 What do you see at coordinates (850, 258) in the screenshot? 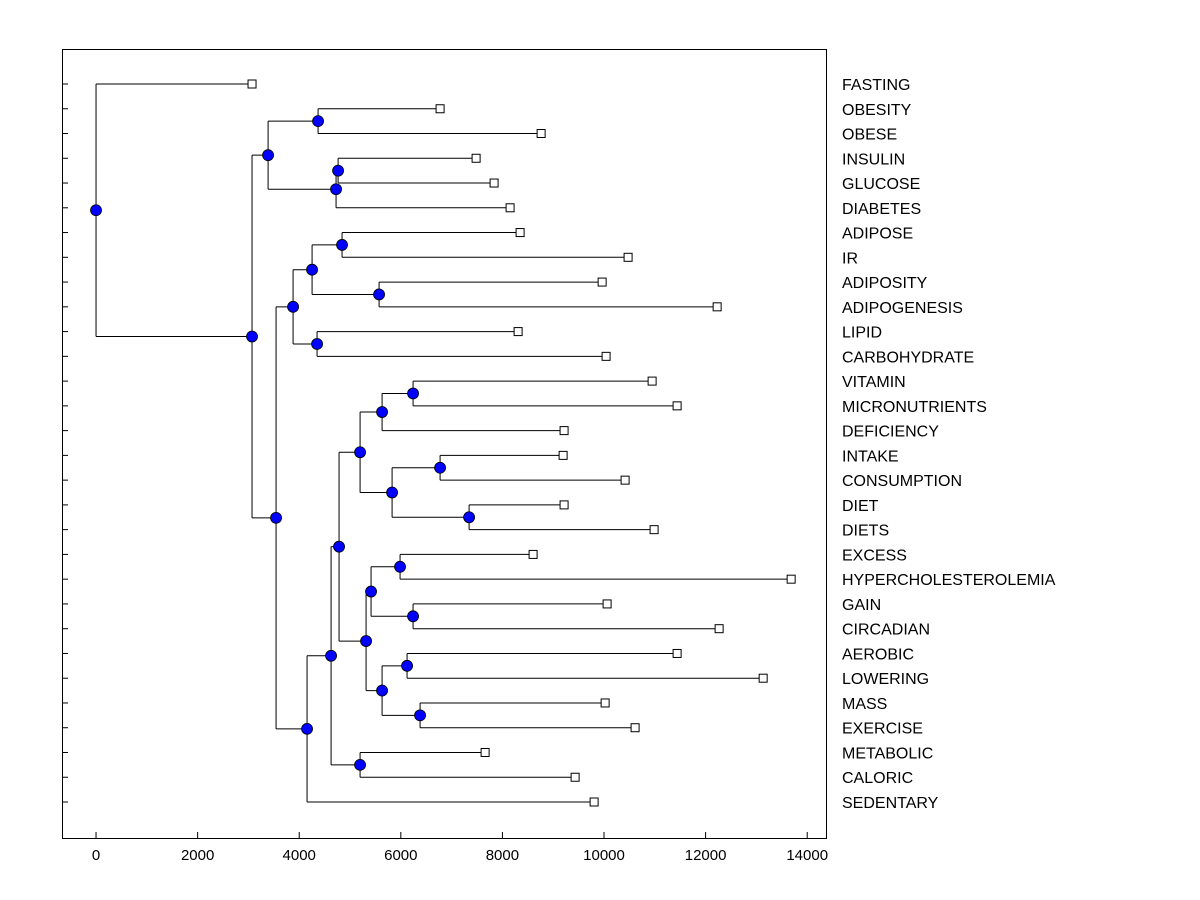
I see `leaf-label: IR` at bounding box center [850, 258].